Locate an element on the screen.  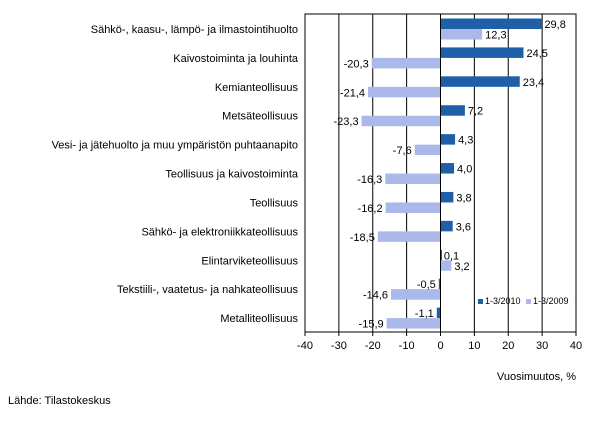
value-label: 29,8 is located at coordinates (554, 25).